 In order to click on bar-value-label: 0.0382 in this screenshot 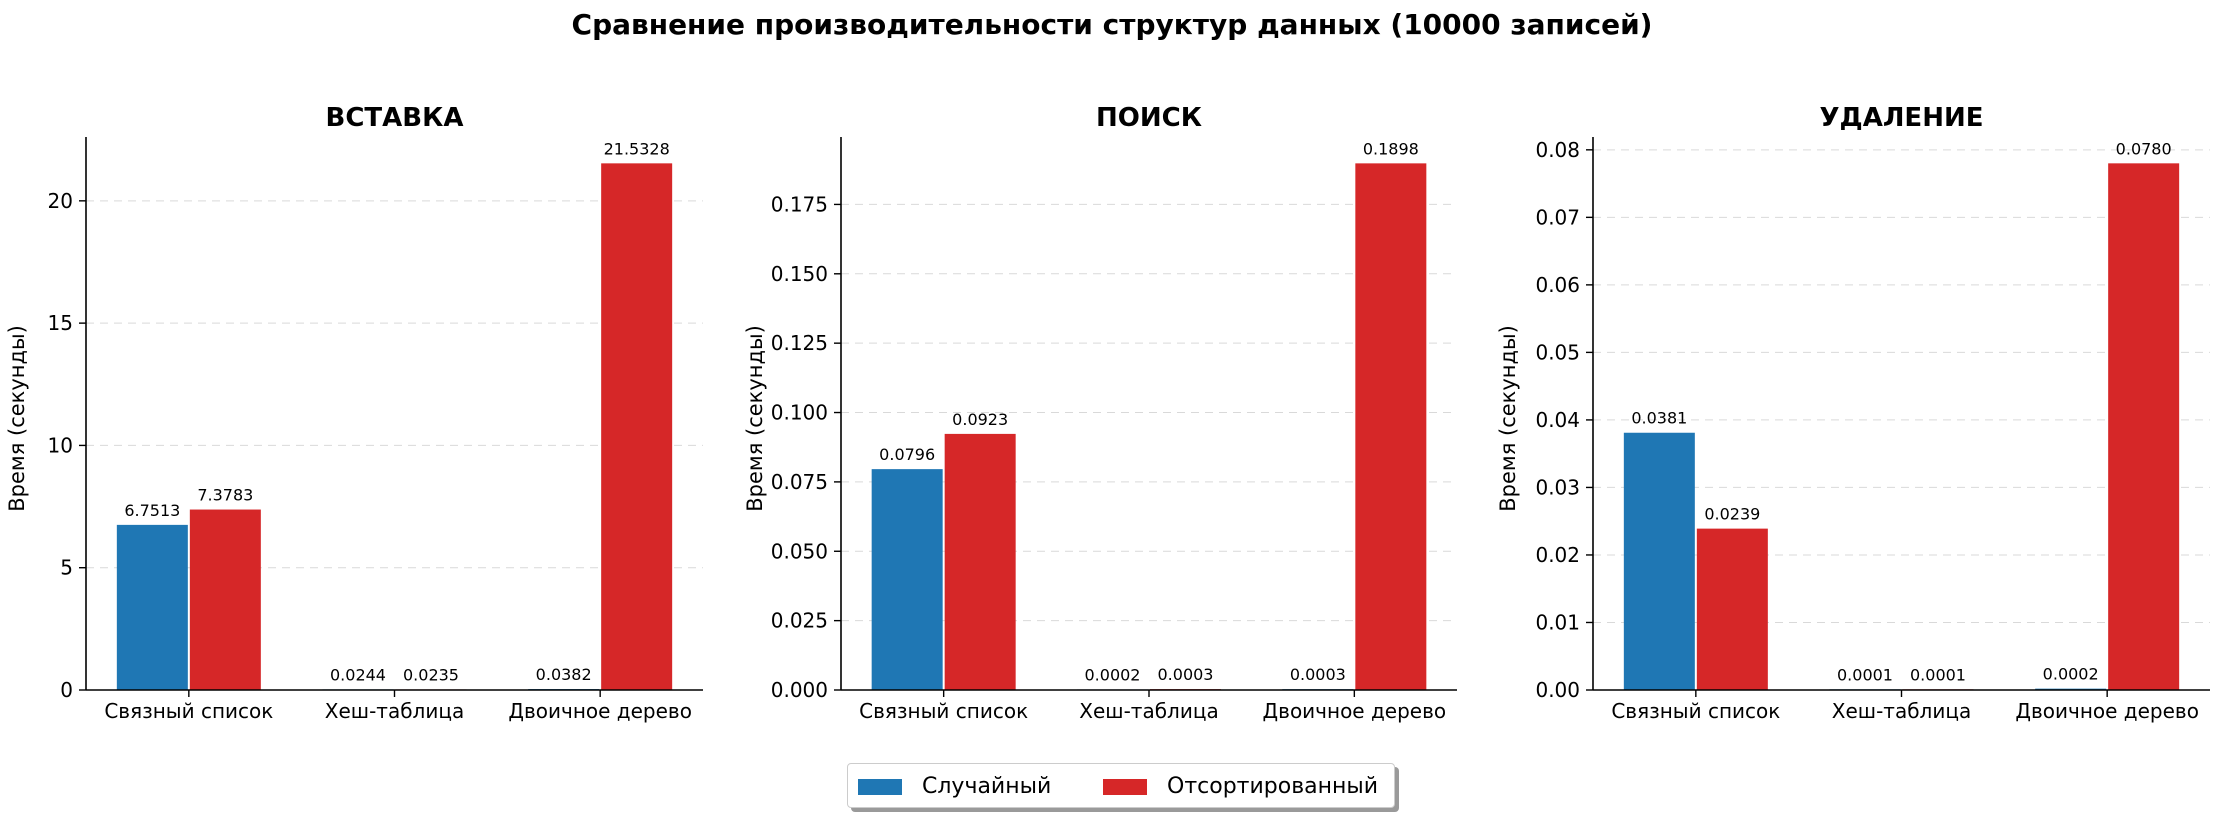, I will do `click(564, 674)`.